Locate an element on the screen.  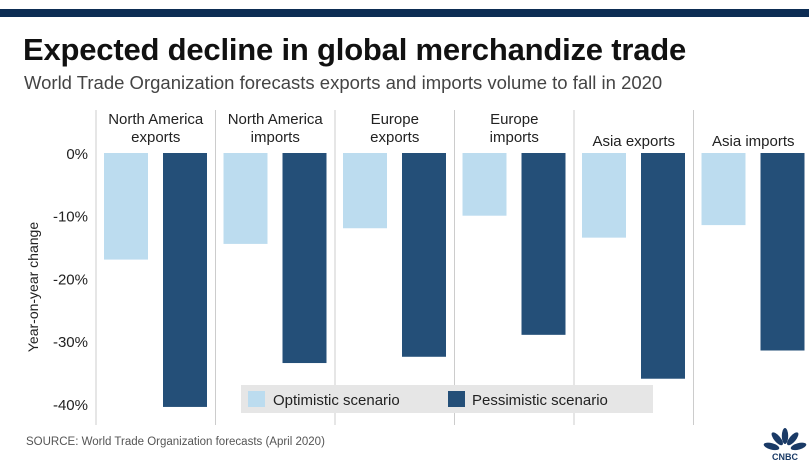
panel-title: Asia exports is located at coordinates (633, 141).